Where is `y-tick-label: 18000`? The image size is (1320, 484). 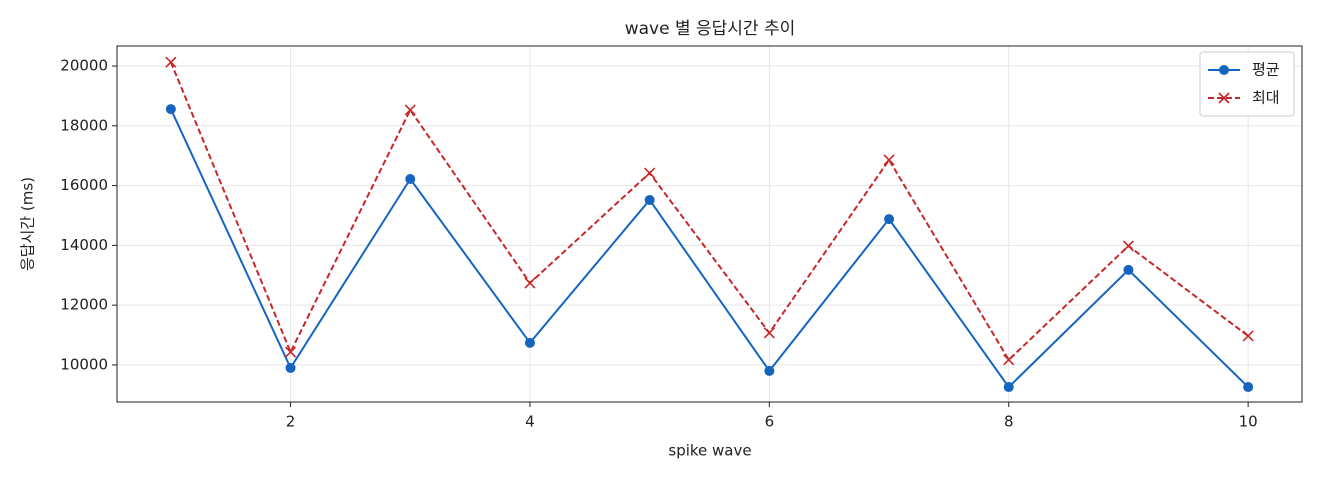
y-tick-label: 18000 is located at coordinates (84, 125).